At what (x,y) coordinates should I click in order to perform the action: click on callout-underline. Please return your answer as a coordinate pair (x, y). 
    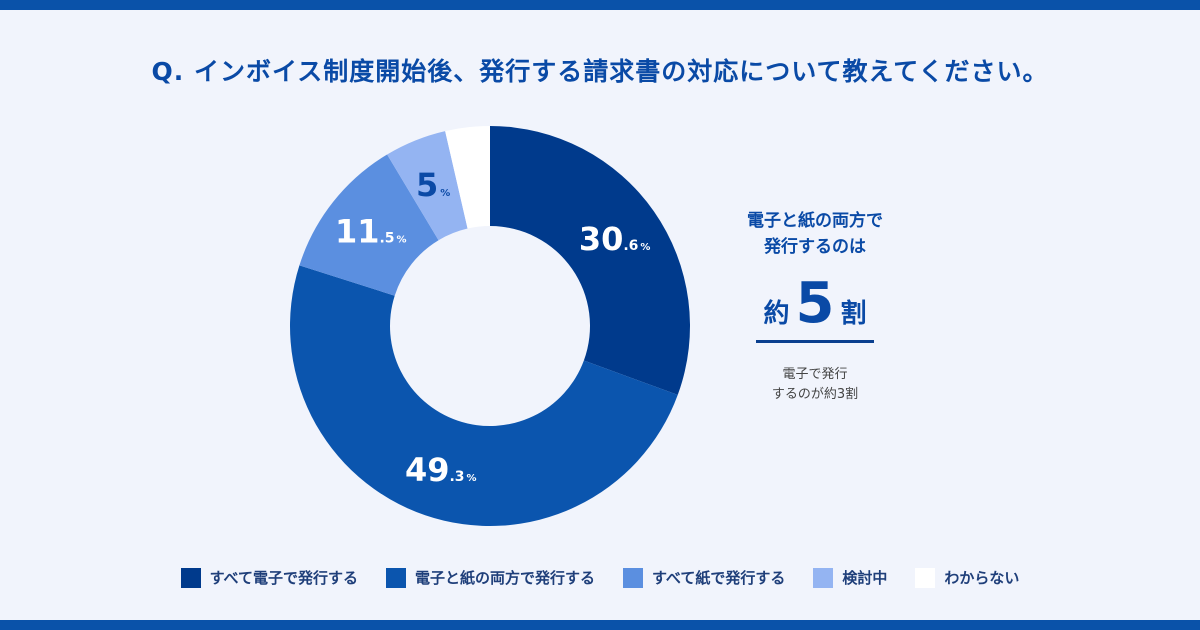
    Looking at the image, I should click on (815, 341).